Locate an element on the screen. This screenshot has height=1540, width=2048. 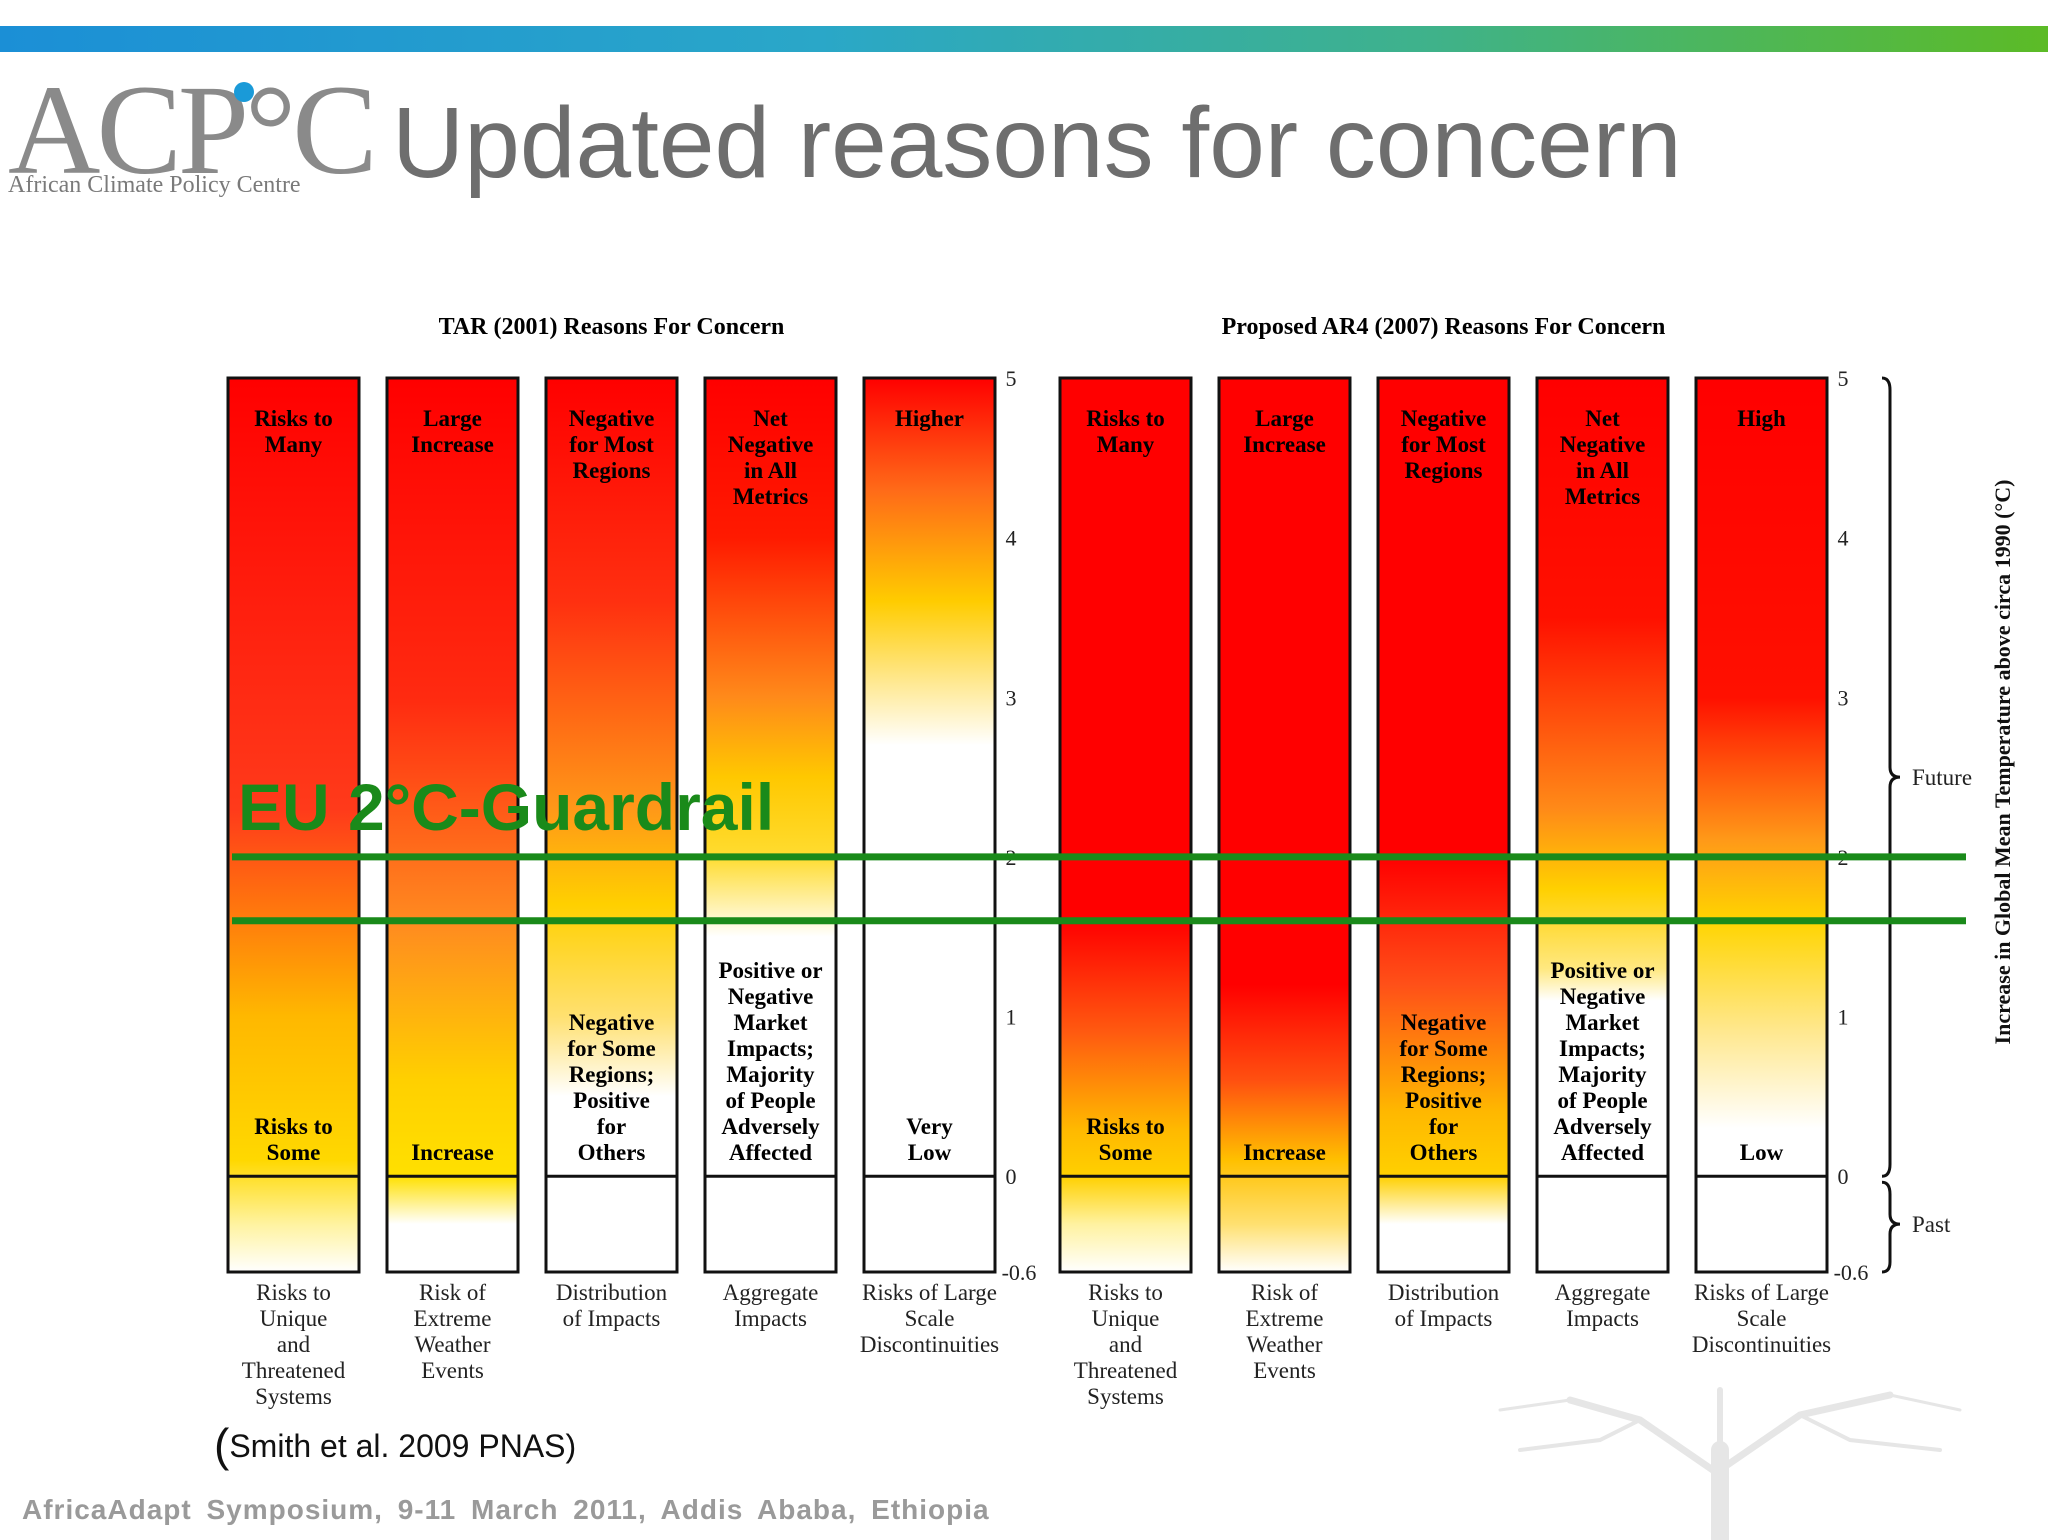
category-label: Risk of is located at coordinates (1284, 1292).